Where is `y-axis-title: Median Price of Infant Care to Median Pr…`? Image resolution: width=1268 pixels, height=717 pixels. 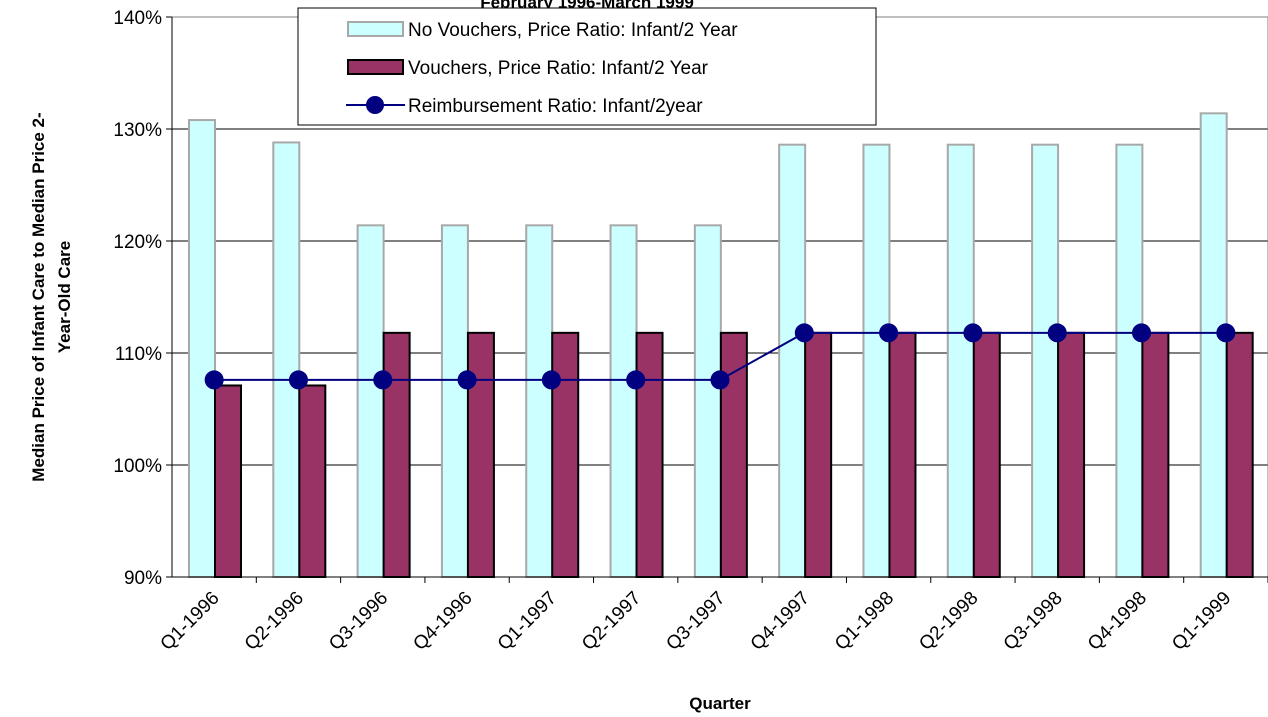
y-axis-title: Median Price of Infant Care to Median Pr… is located at coordinates (51, 296).